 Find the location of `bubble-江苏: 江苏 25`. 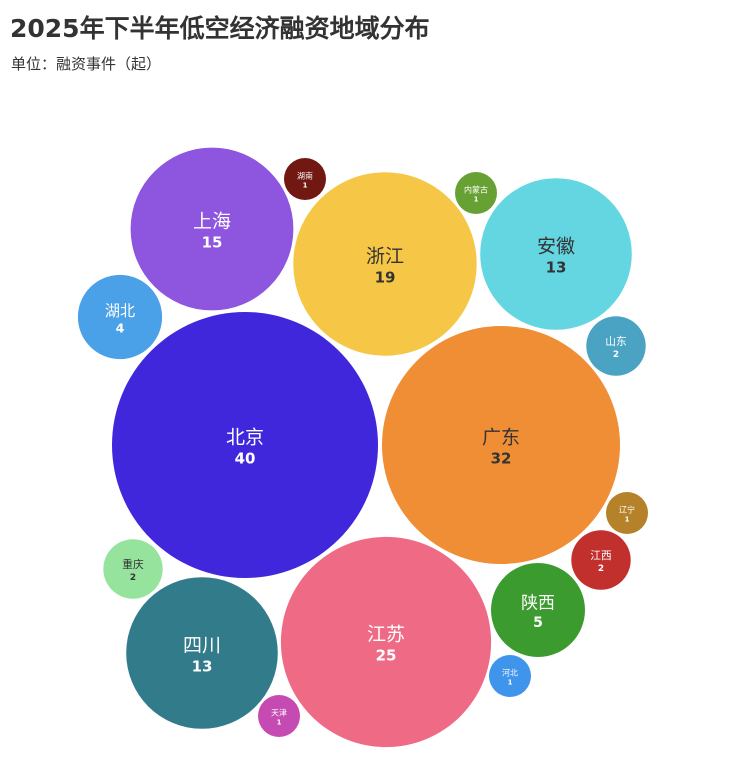

bubble-江苏: 江苏 25 is located at coordinates (386, 642).